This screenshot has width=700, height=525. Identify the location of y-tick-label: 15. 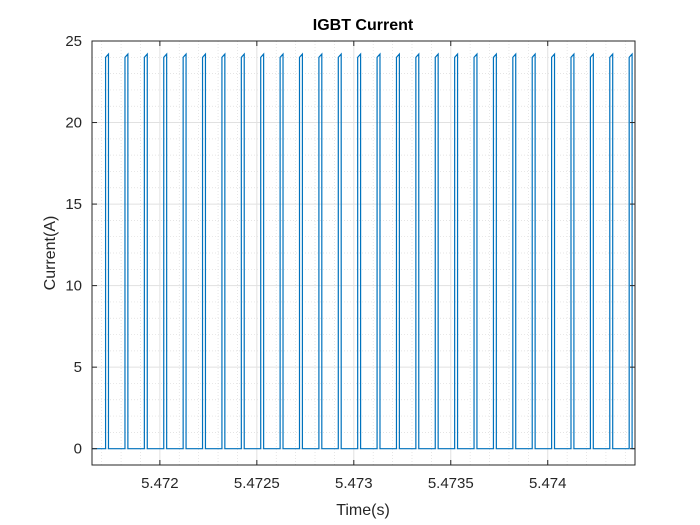
(73, 204).